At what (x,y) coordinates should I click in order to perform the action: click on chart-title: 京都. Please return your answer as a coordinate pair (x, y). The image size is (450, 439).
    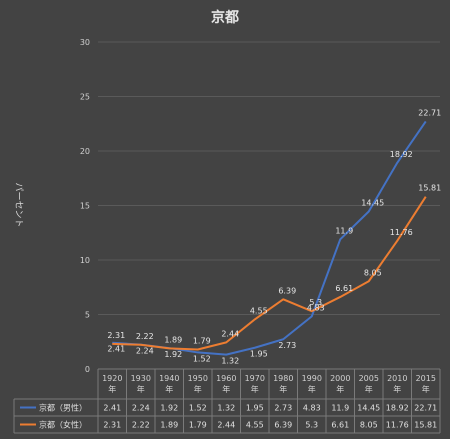
    Looking at the image, I should click on (225, 17).